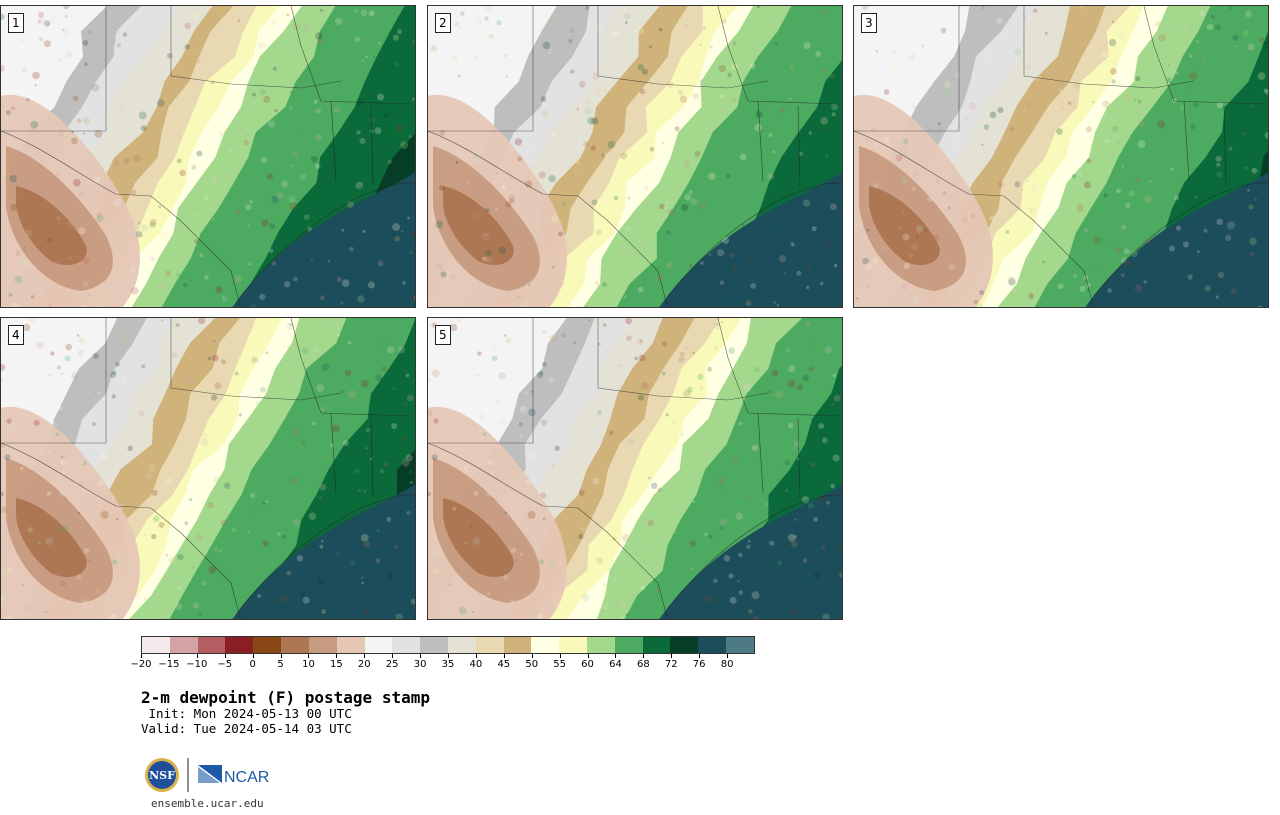  I want to click on map-panel-5: 5, so click(635, 468).